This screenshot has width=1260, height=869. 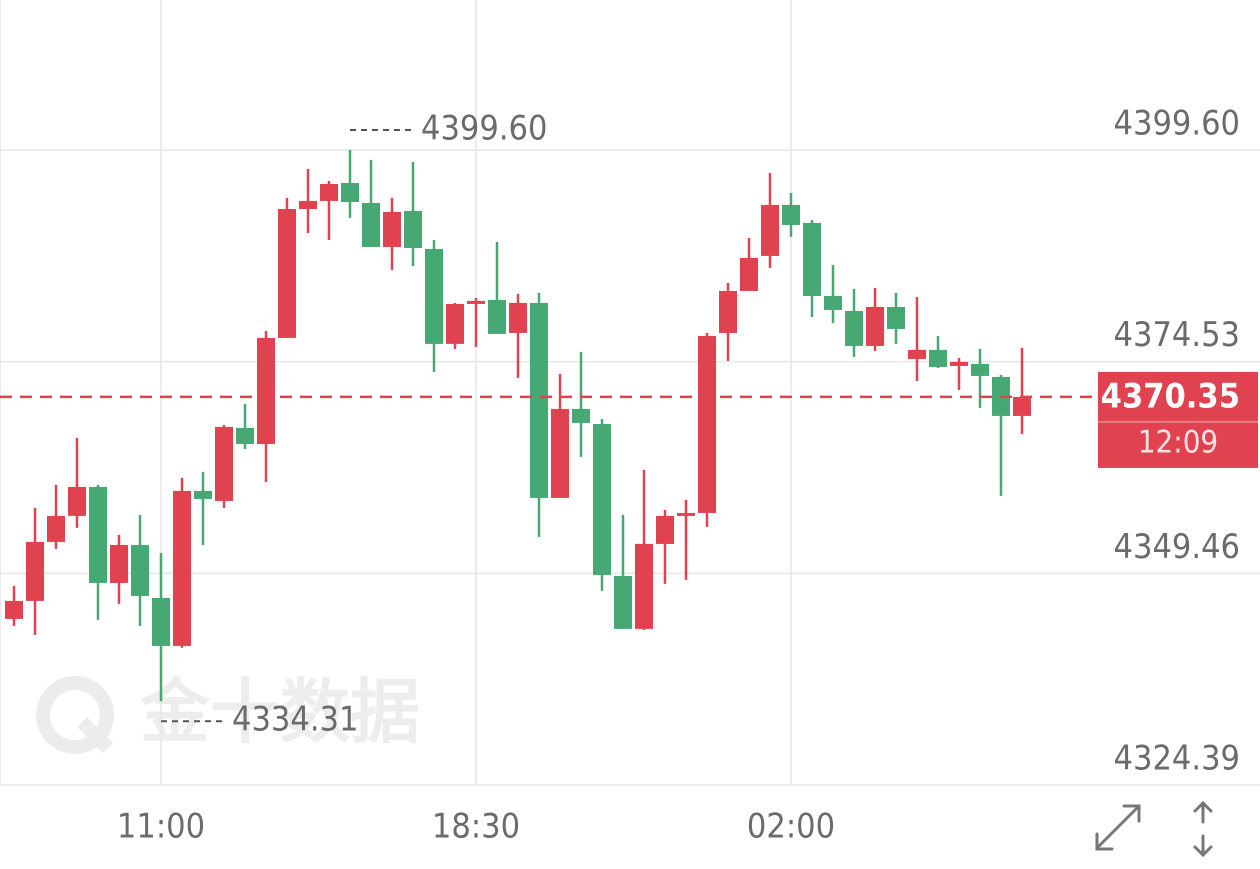 What do you see at coordinates (161, 827) in the screenshot?
I see `x-tick-label: 11:00` at bounding box center [161, 827].